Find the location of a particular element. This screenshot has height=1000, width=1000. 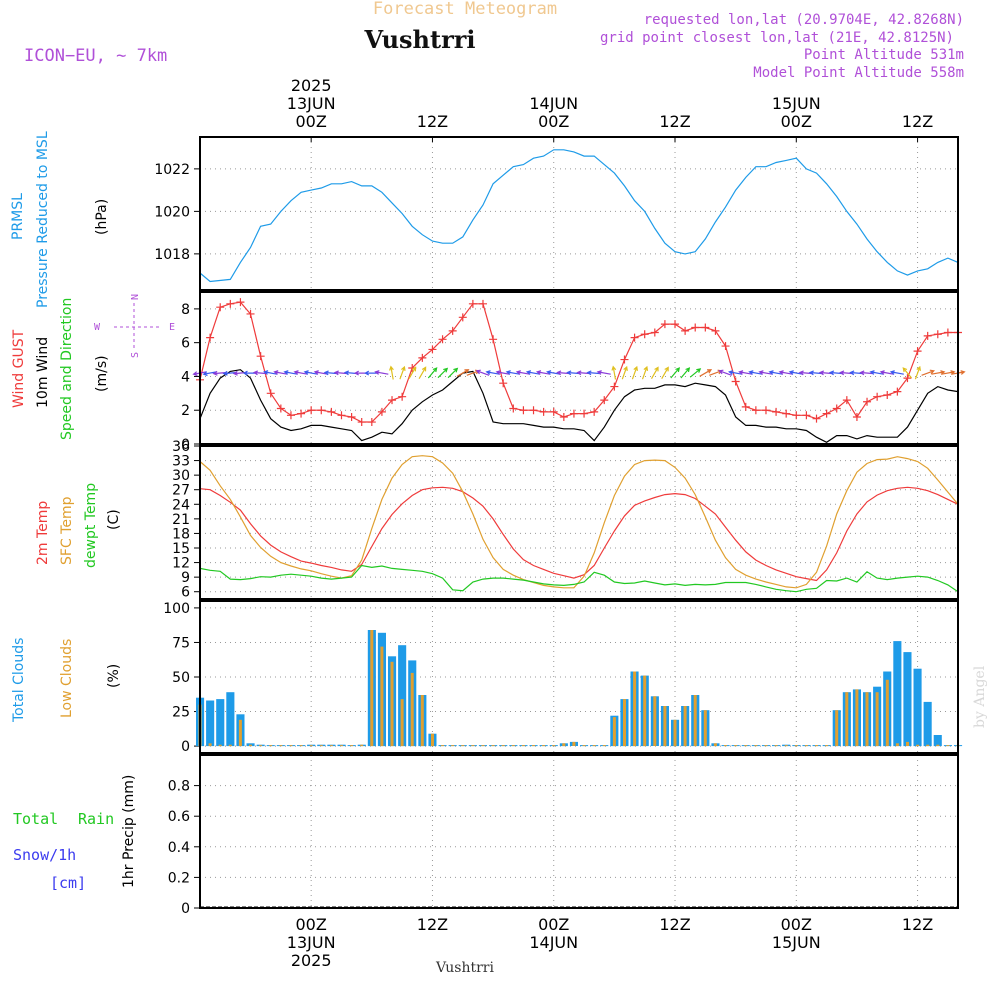

compass-e: E is located at coordinates (172, 327).